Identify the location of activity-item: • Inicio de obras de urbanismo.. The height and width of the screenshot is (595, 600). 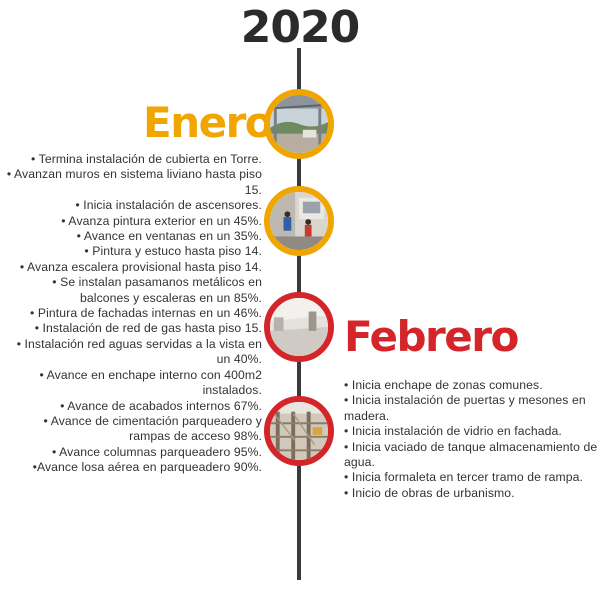
(429, 492).